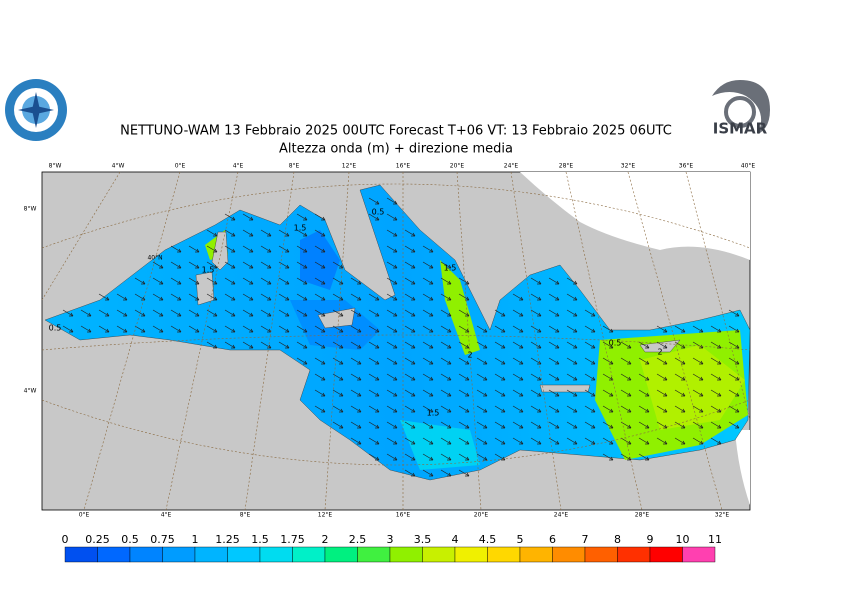  Describe the element at coordinates (396, 149) in the screenshot. I see `subtitle: Altezza onda (m) + direzione media` at that location.